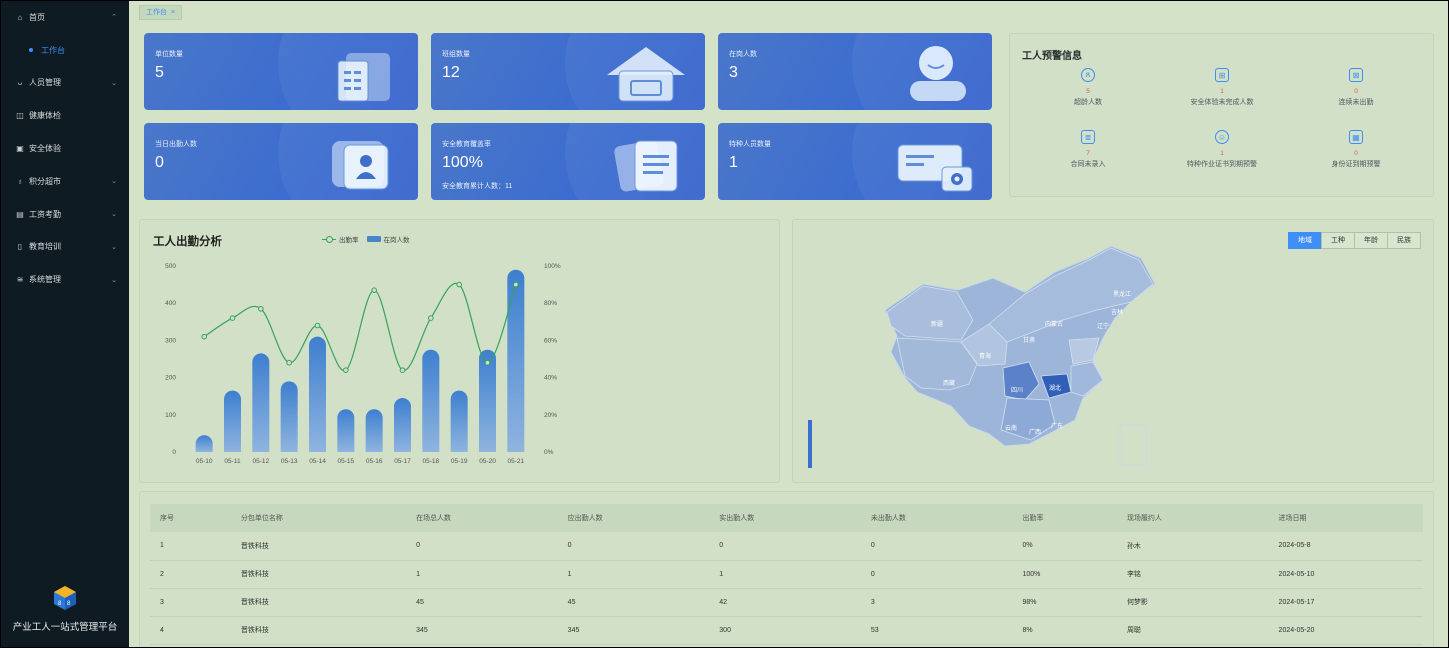 The height and width of the screenshot is (648, 1449). What do you see at coordinates (329, 239) in the screenshot?
I see `legend-line-swatch` at bounding box center [329, 239].